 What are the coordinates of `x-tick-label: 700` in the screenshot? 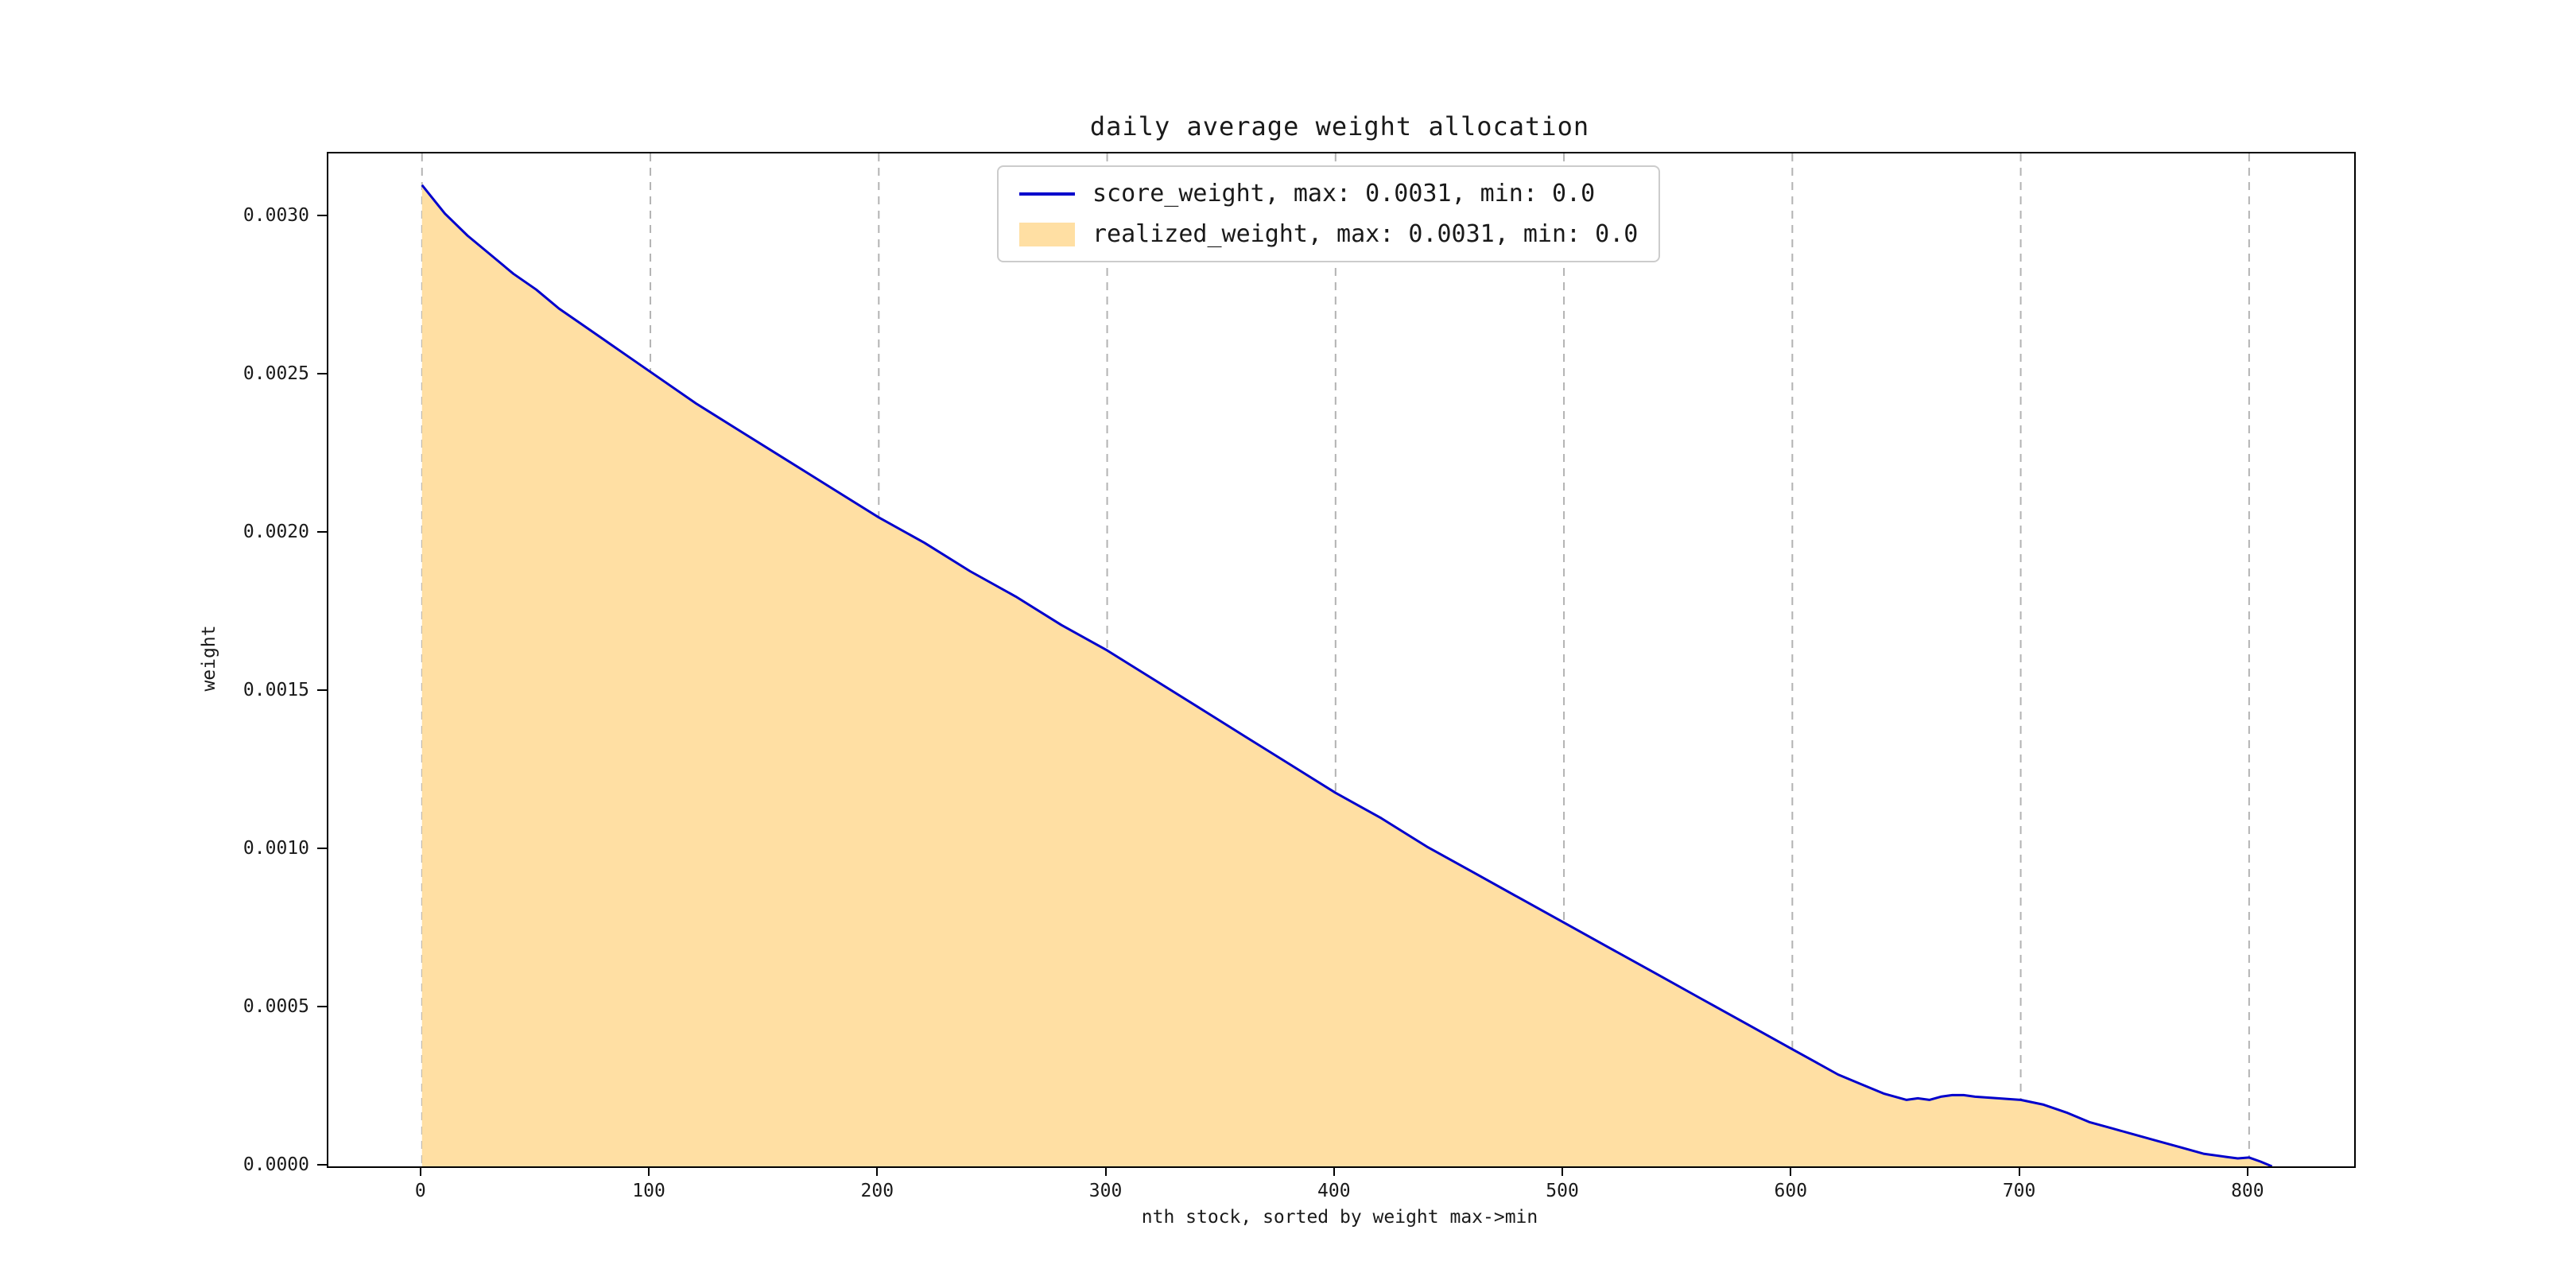 It's located at (2019, 1191).